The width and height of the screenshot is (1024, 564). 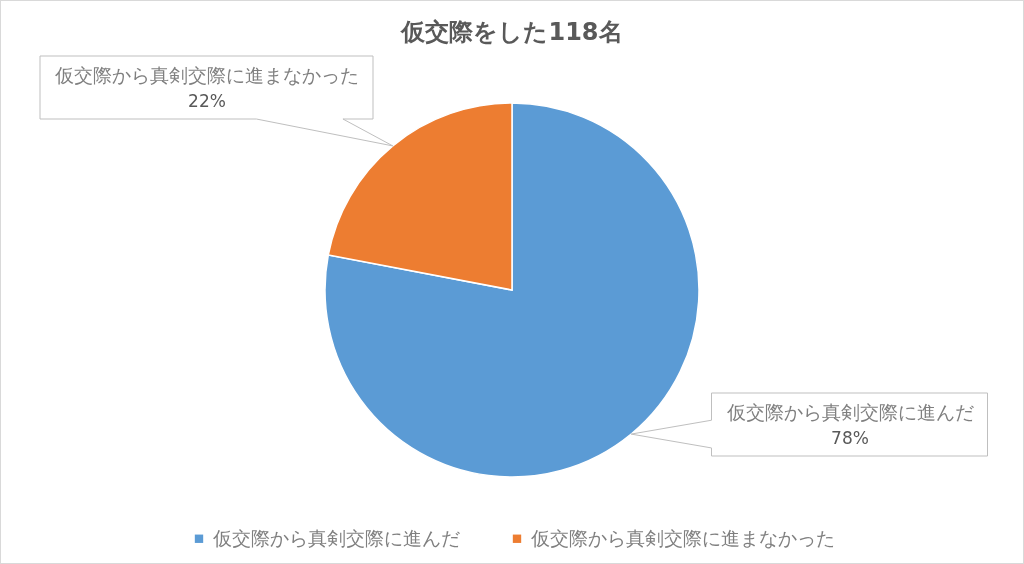 What do you see at coordinates (206, 75) in the screenshot?
I see `slice-label: 仮交際から真剣交際に進まなかった` at bounding box center [206, 75].